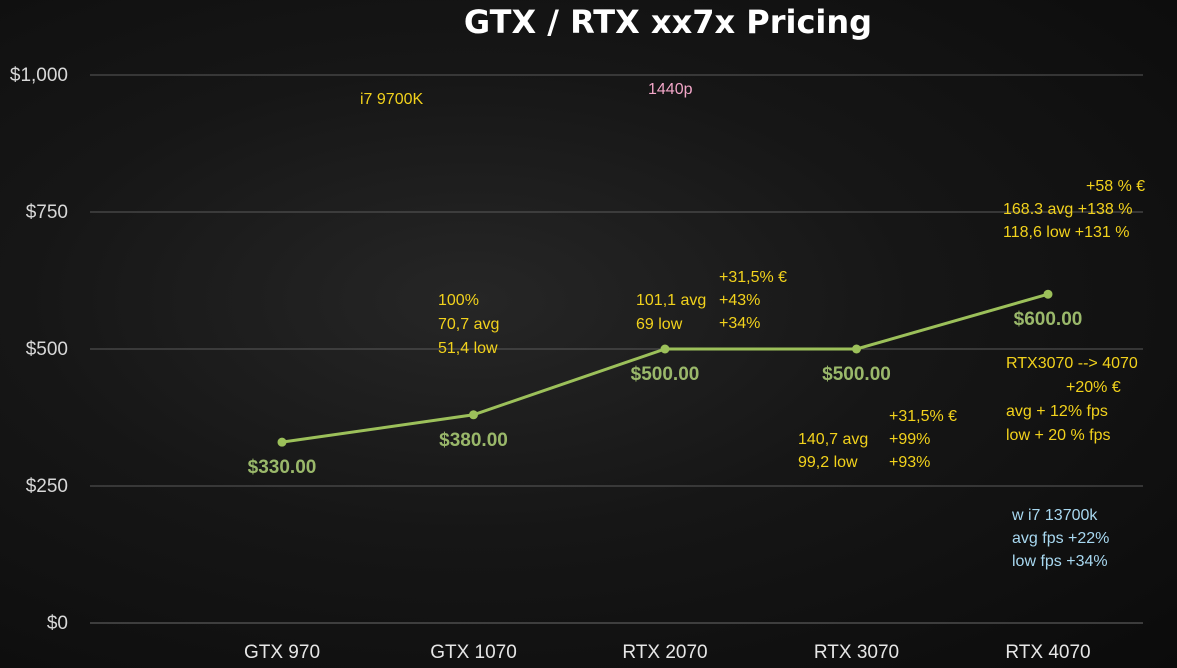 Image resolution: width=1177 pixels, height=668 pixels. I want to click on annotation-line: +20% €, so click(1093, 387).